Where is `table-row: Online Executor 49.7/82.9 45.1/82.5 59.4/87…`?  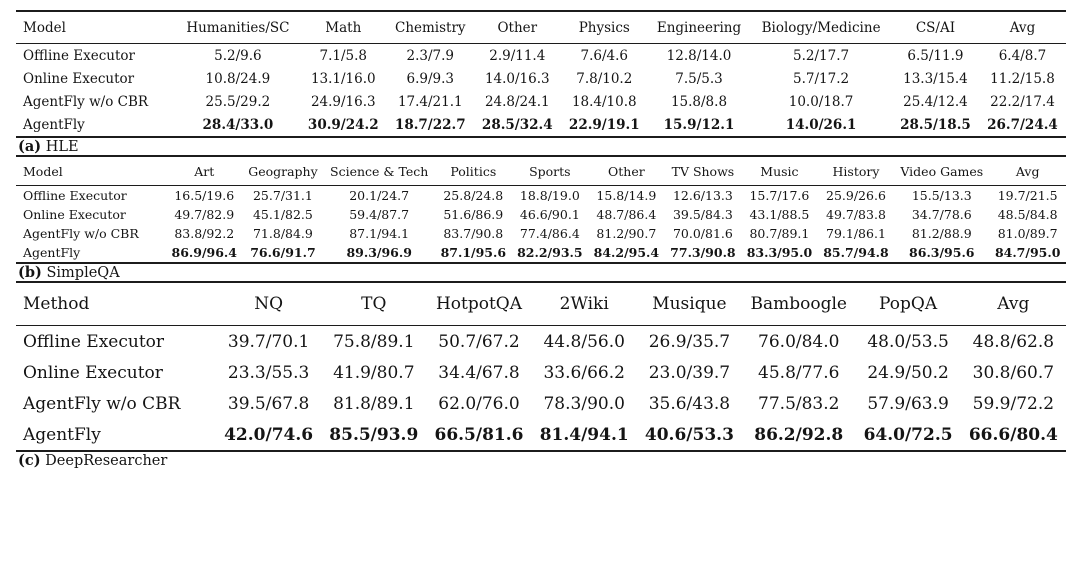 table-row: Online Executor 49.7/82.9 45.1/82.5 59.4/87… is located at coordinates (541, 214).